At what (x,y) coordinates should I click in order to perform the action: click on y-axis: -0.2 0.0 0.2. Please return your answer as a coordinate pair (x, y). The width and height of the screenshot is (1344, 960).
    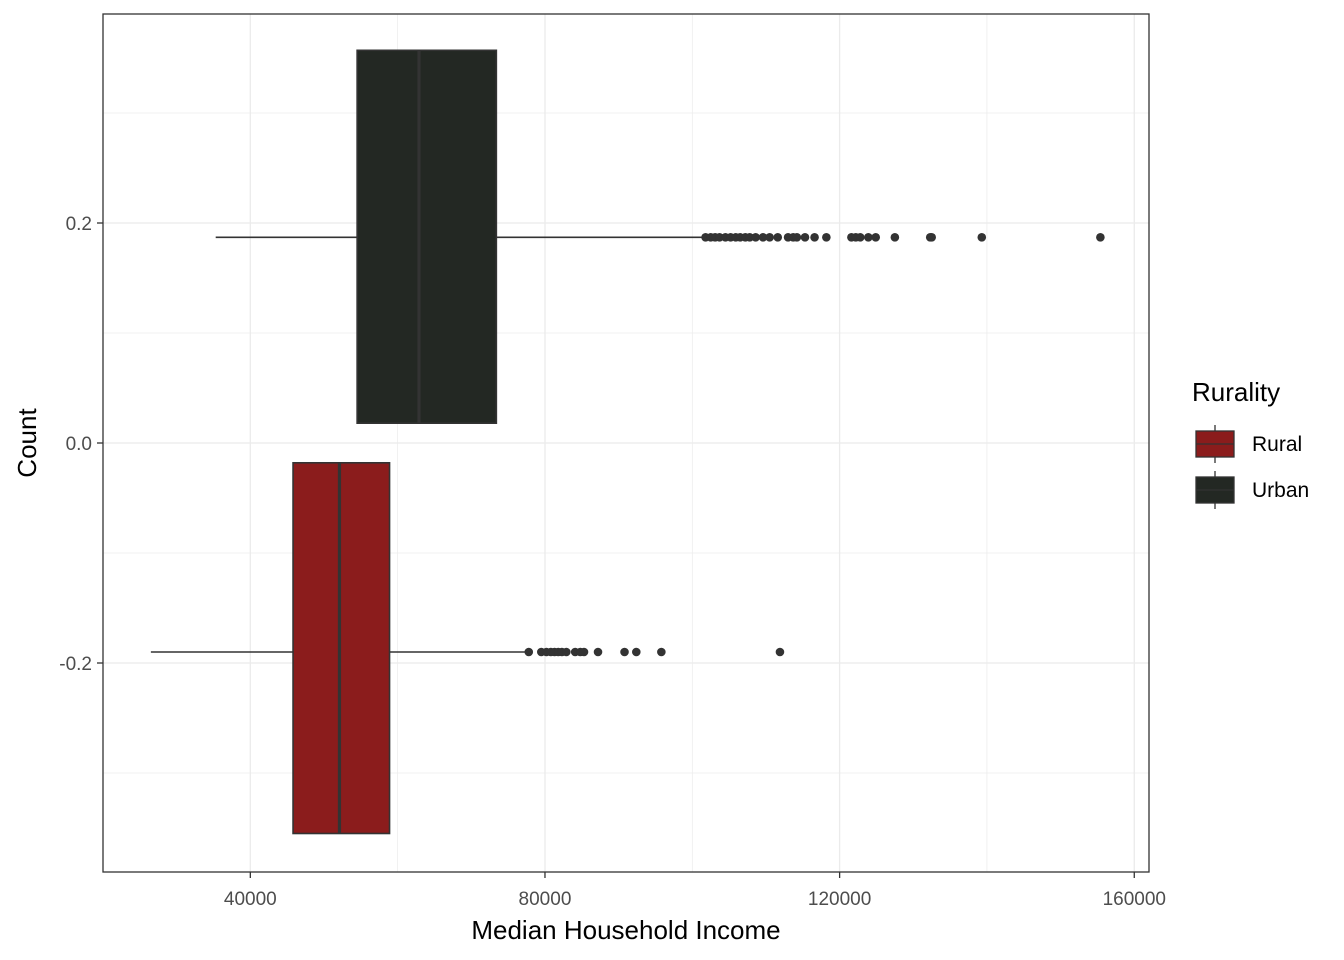
    Looking at the image, I should click on (81, 444).